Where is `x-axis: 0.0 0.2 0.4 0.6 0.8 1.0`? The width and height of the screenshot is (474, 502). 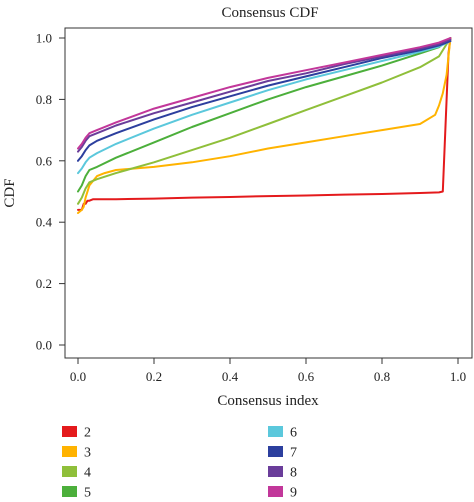
x-axis: 0.0 0.2 0.4 0.6 0.8 1.0 is located at coordinates (268, 371).